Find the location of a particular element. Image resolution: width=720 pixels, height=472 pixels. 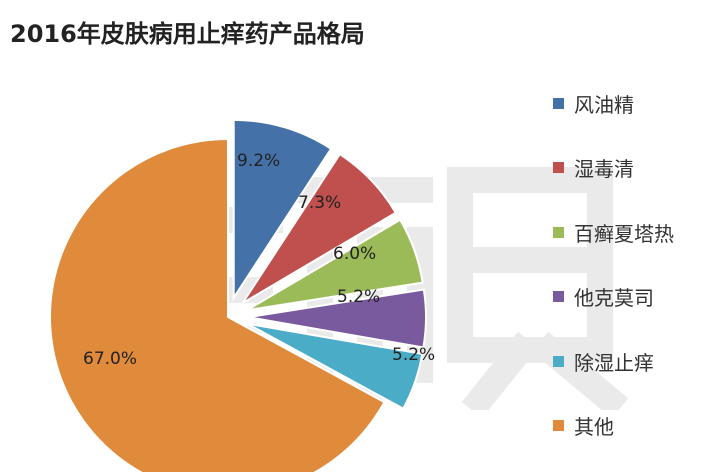

slice-data-label-2: 6.0% is located at coordinates (354, 254).